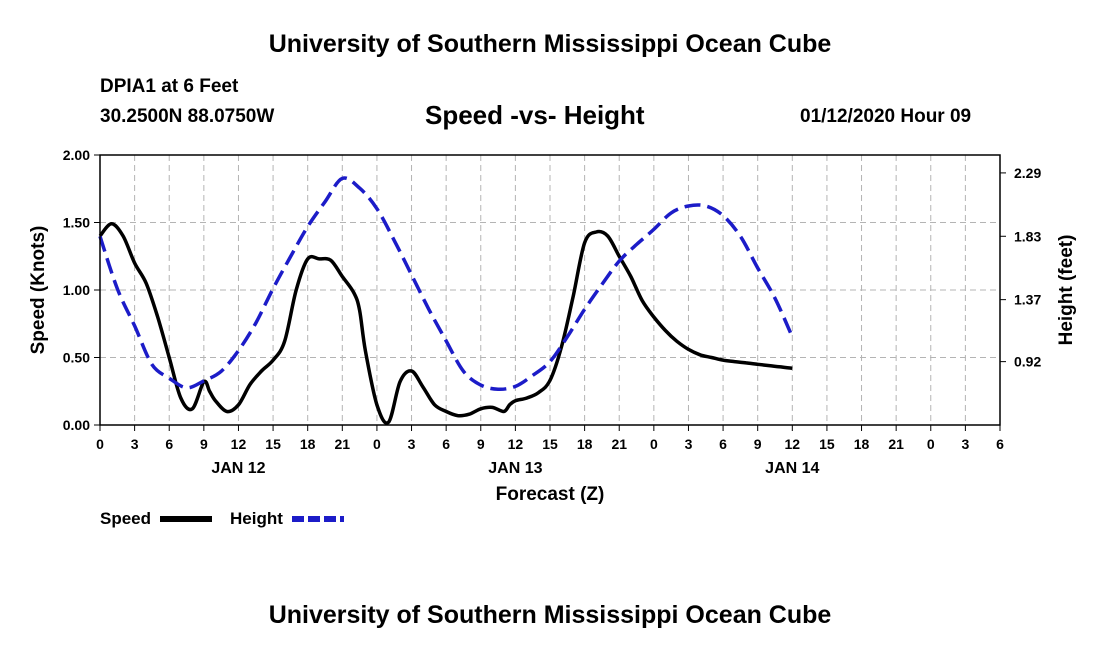 This screenshot has height=650, width=1100. What do you see at coordinates (76, 290) in the screenshot?
I see `y-left-tick-label: 1.00` at bounding box center [76, 290].